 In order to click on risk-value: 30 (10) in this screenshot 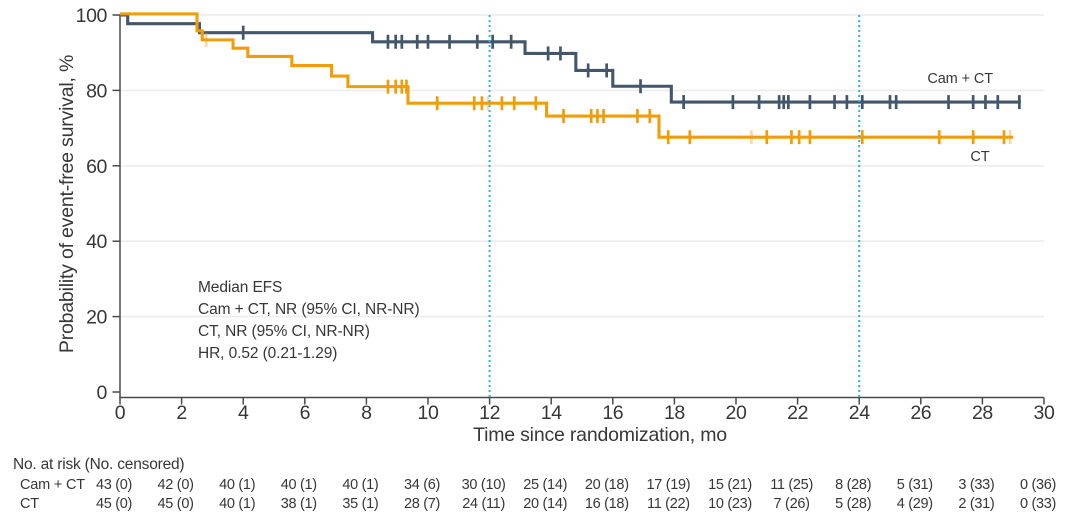, I will do `click(484, 485)`.